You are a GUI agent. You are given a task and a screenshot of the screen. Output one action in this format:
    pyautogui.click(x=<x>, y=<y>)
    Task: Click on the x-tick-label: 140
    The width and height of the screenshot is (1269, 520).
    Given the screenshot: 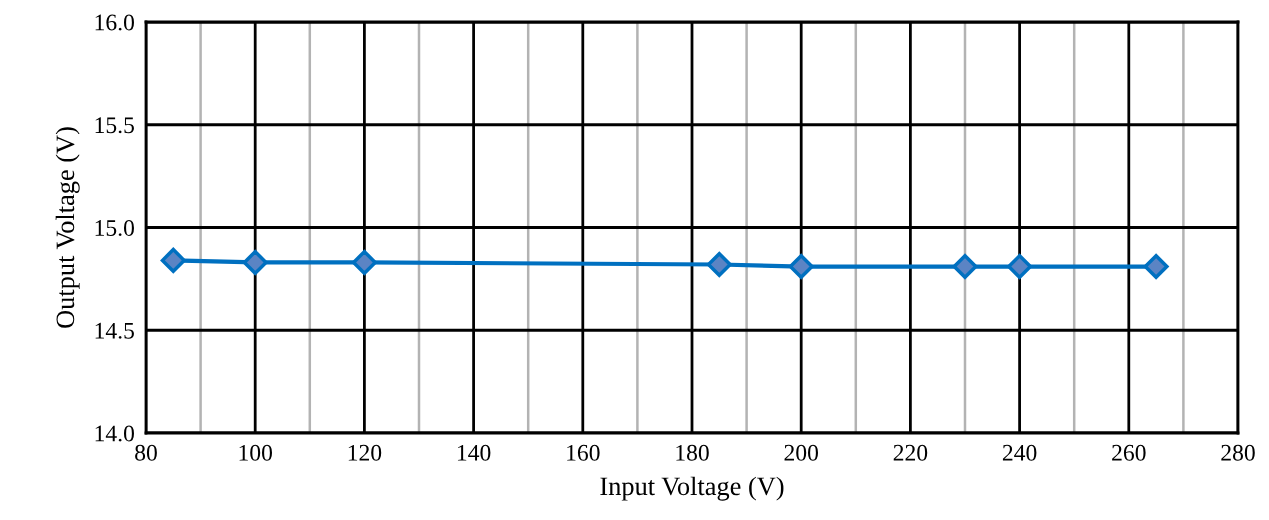 What is the action you would take?
    pyautogui.click(x=474, y=452)
    